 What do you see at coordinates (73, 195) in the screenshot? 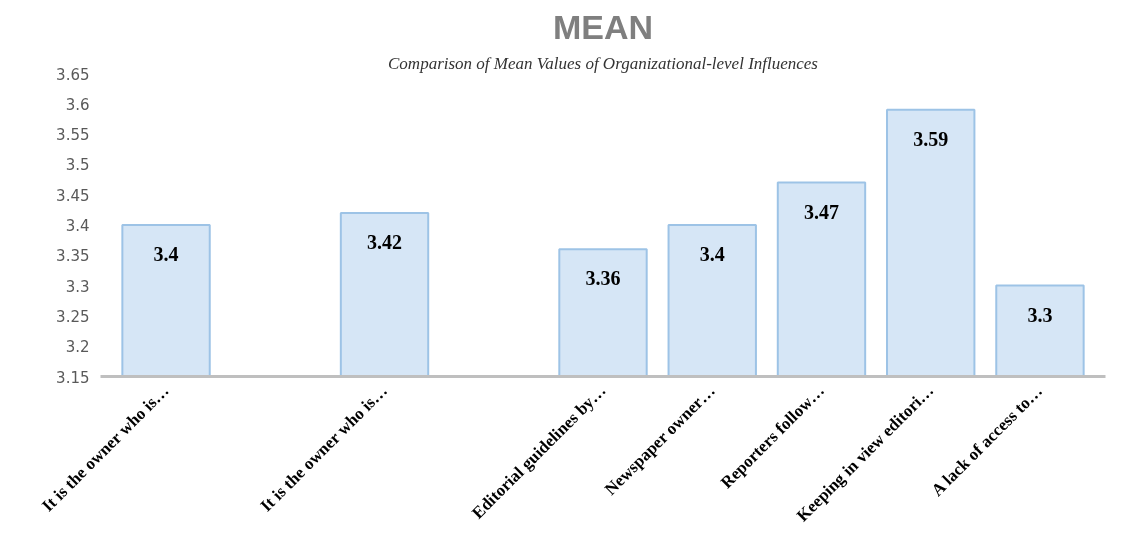
I see `y-tick-label: 3.45` at bounding box center [73, 195].